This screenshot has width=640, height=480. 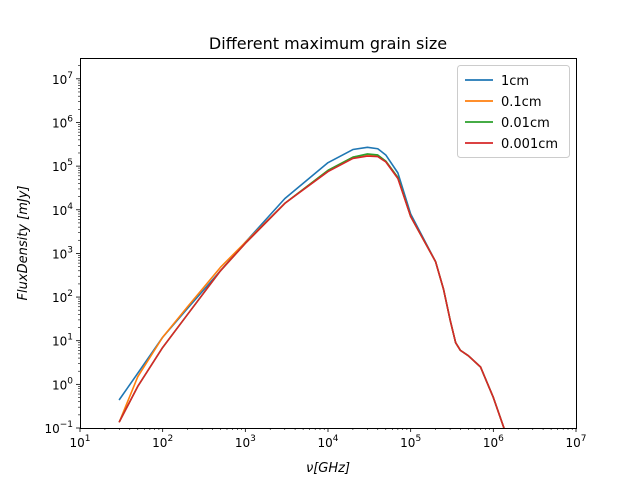 I want to click on y-tick-label: 10⁷, so click(x=62, y=79).